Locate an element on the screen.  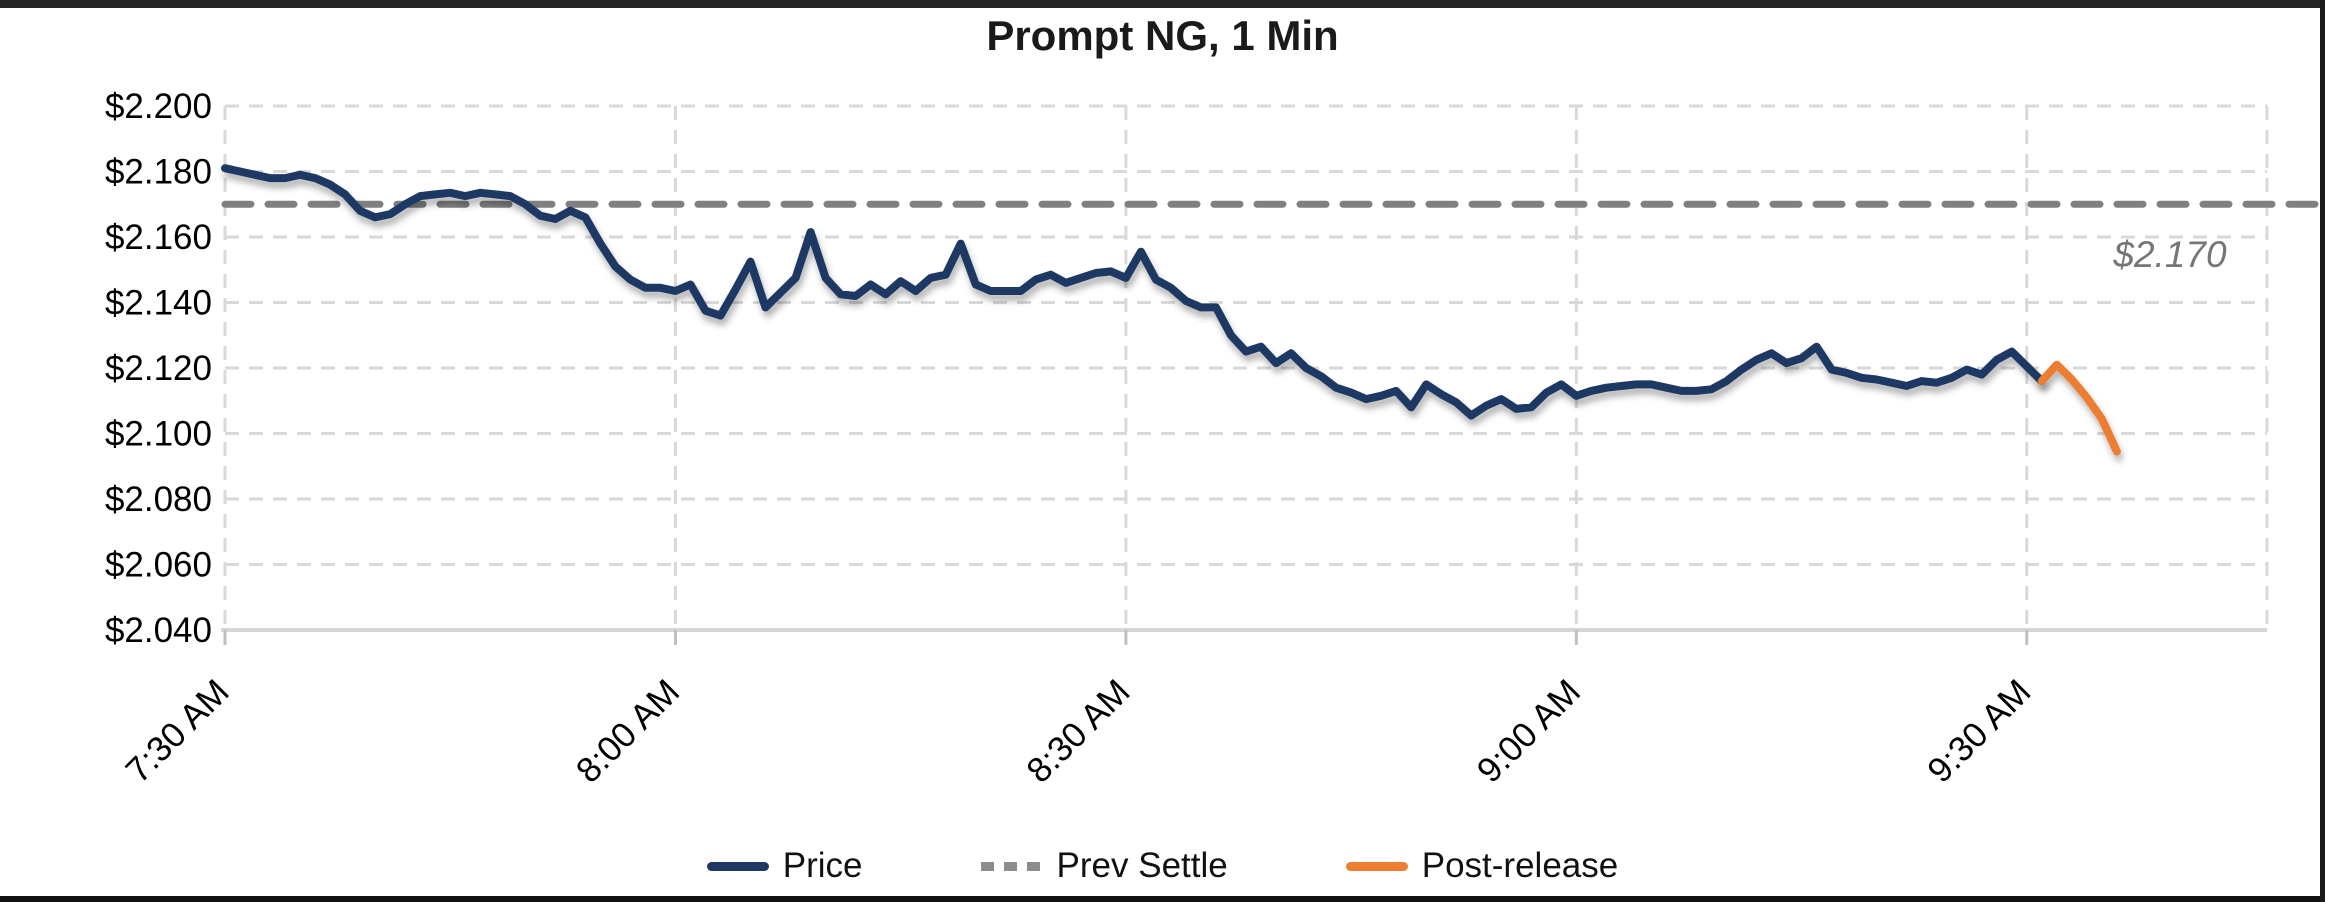
window-right-edge is located at coordinates (2322, 451).